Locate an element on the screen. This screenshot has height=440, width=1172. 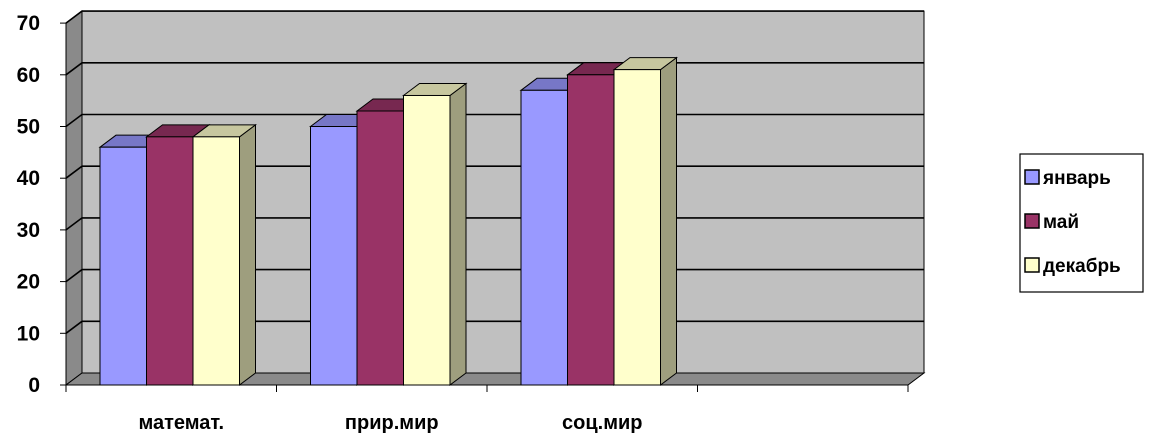
y-tick-label: 0 is located at coordinates (34, 385).